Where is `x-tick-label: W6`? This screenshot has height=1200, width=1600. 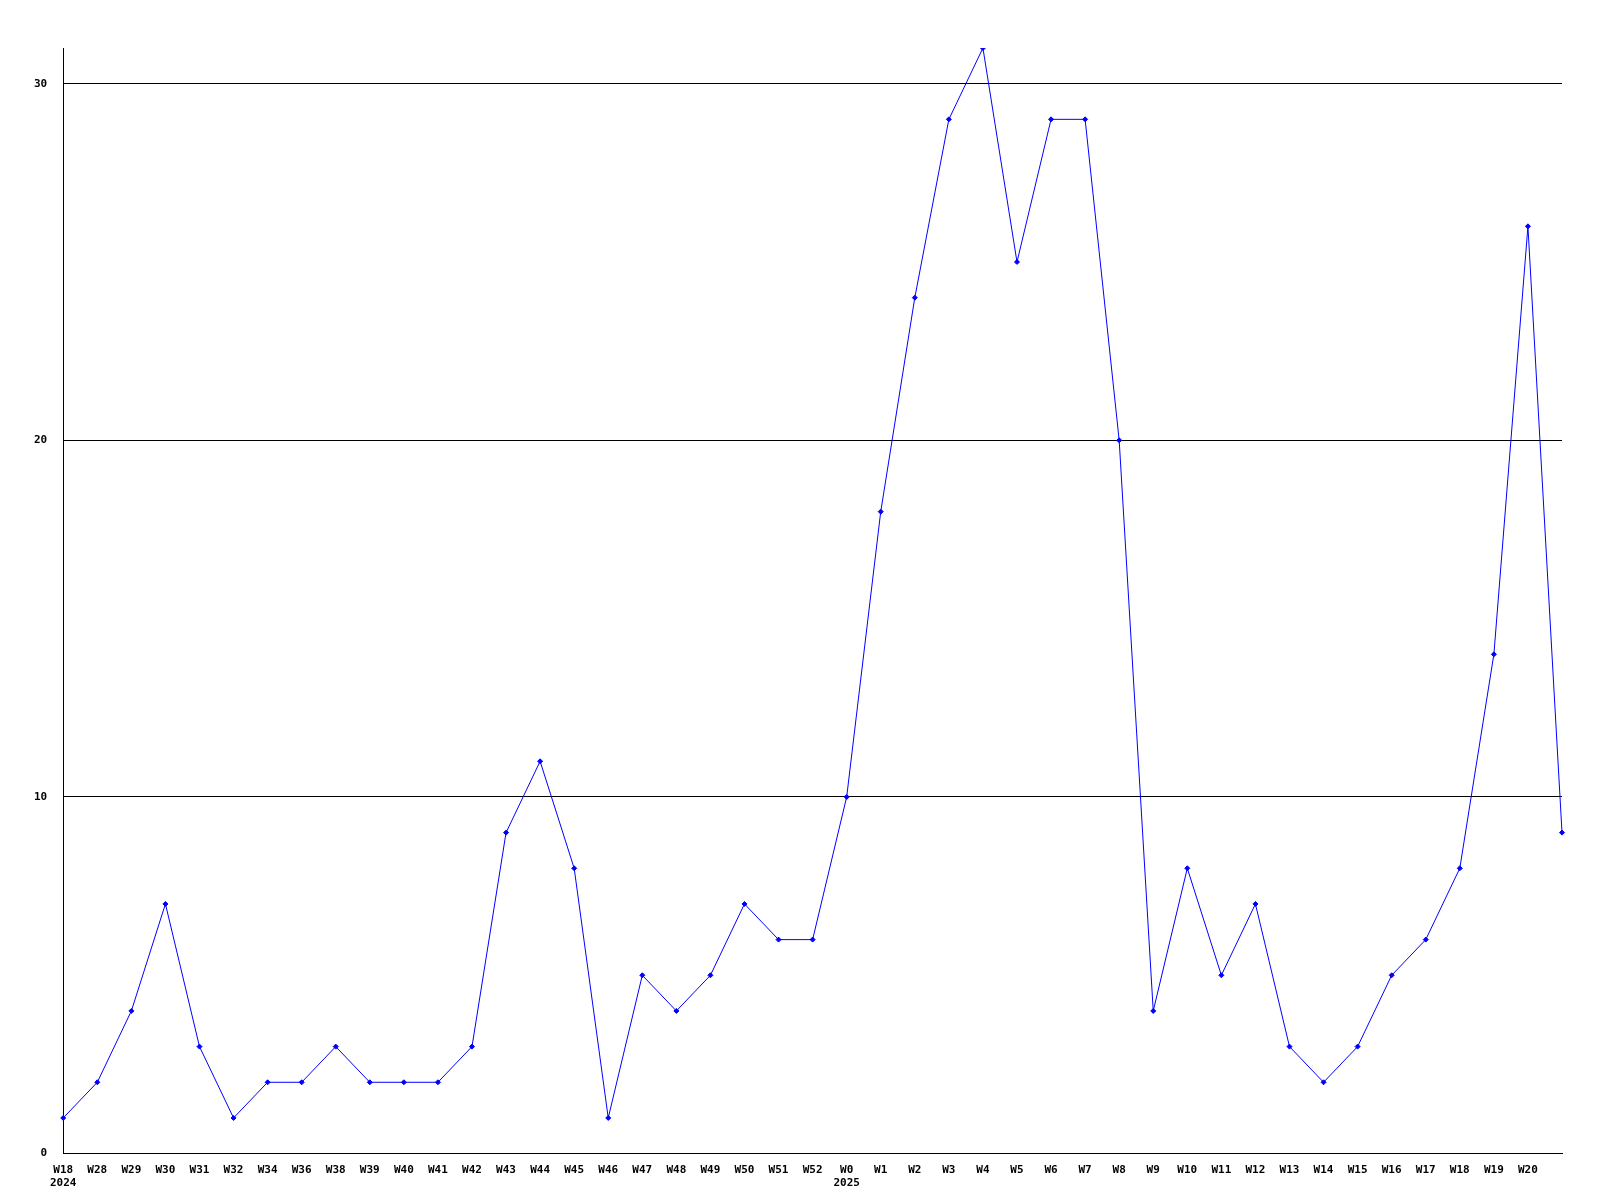 x-tick-label: W6 is located at coordinates (1051, 1170).